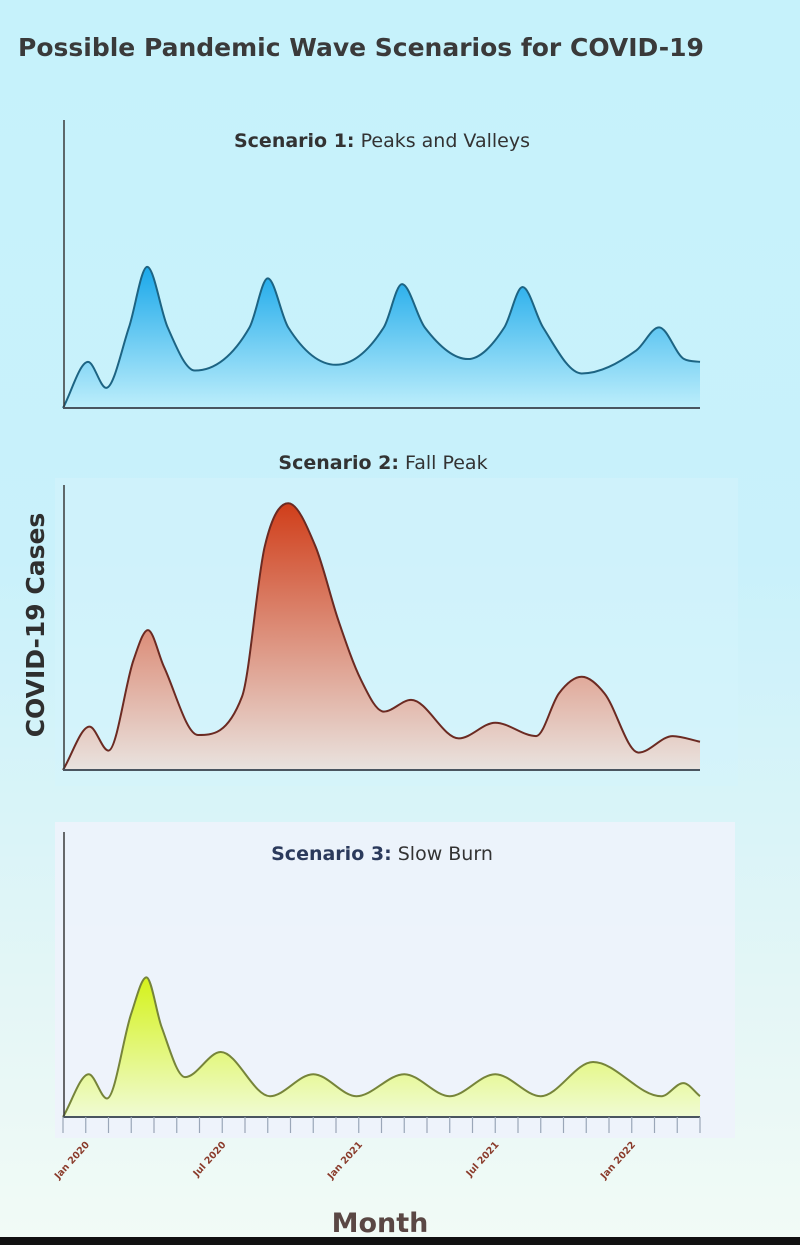  Describe the element at coordinates (345, 1161) in the screenshot. I see `x-tick-label: Jan 2021` at that location.